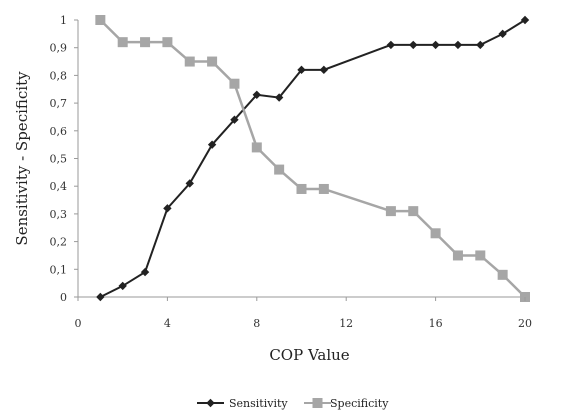 This screenshot has width=568, height=412. Describe the element at coordinates (167, 323) in the screenshot. I see `x-tick-label: 4` at that location.